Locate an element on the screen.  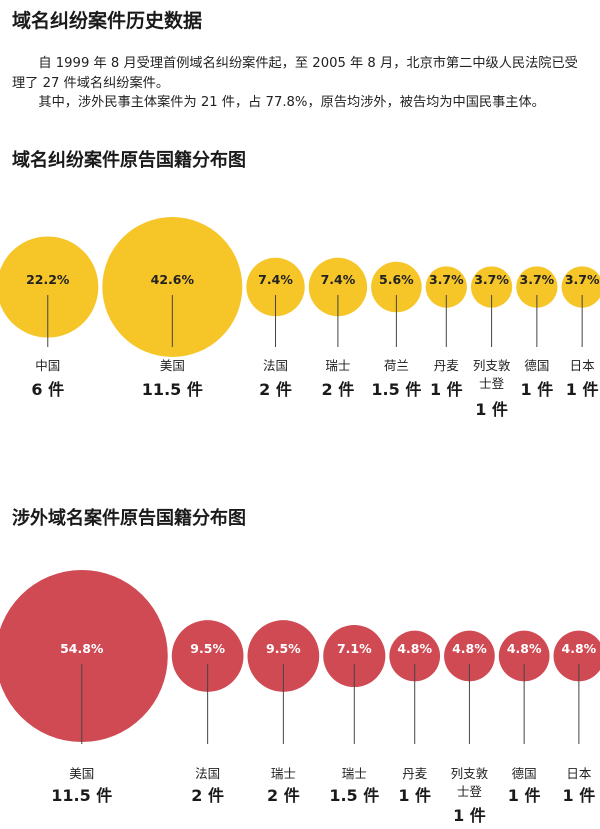
percent-label: 42.6% is located at coordinates (173, 279).